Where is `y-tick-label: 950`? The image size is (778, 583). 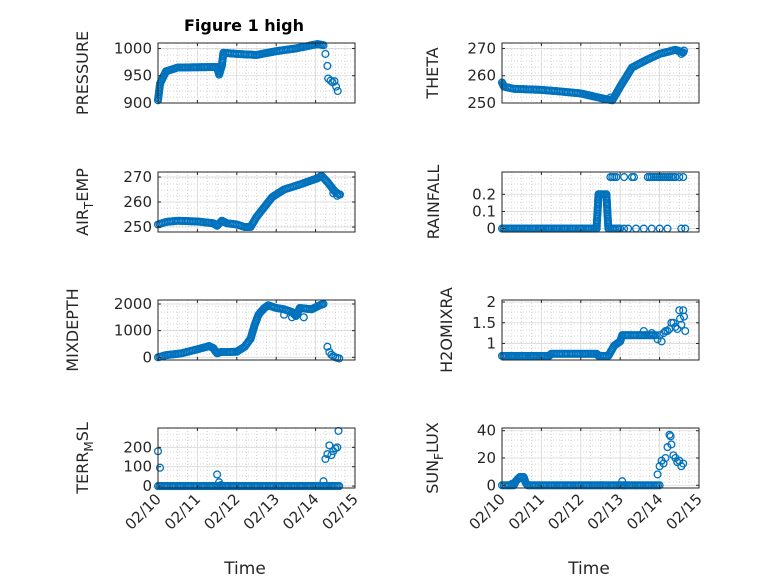 y-tick-label: 950 is located at coordinates (137, 76).